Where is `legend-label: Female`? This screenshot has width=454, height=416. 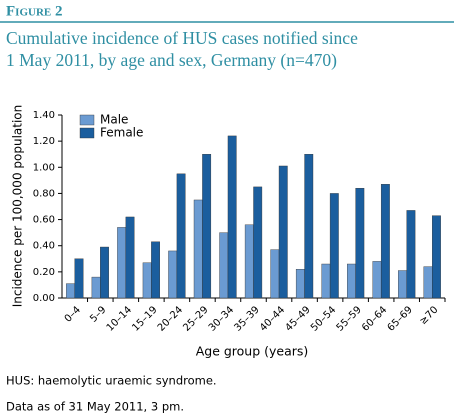 legend-label: Female is located at coordinates (121, 133).